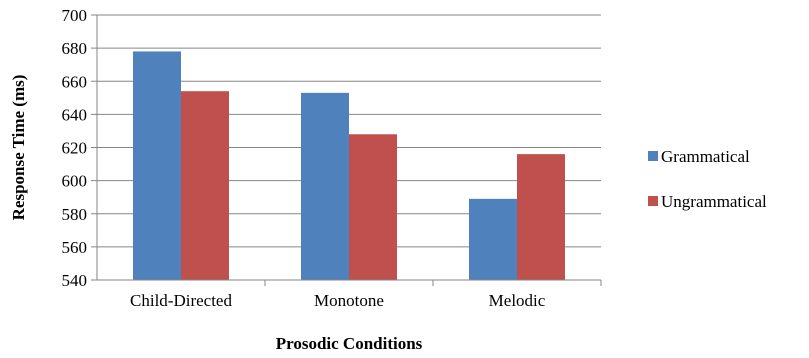 The image size is (809, 358). I want to click on y-tick-labels: 540 560 580 600 620 640 660 680 700, so click(75, 148).